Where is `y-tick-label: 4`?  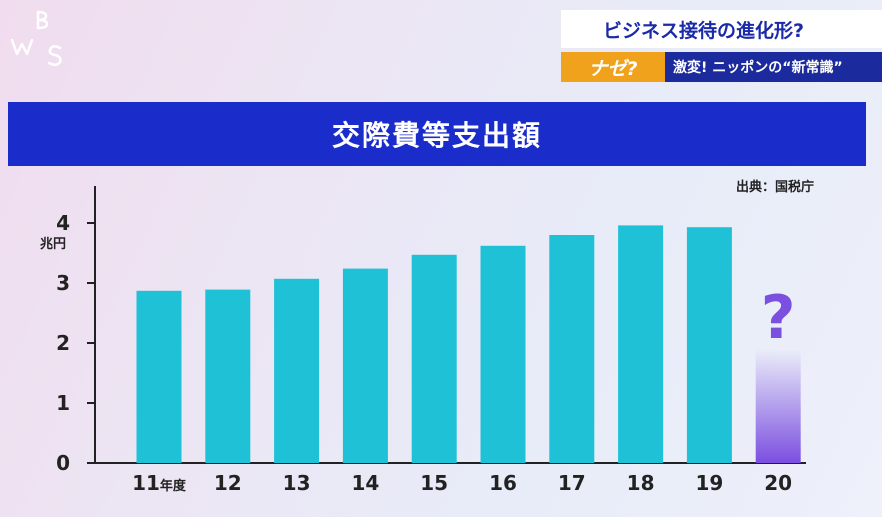
y-tick-label: 4 is located at coordinates (63, 223).